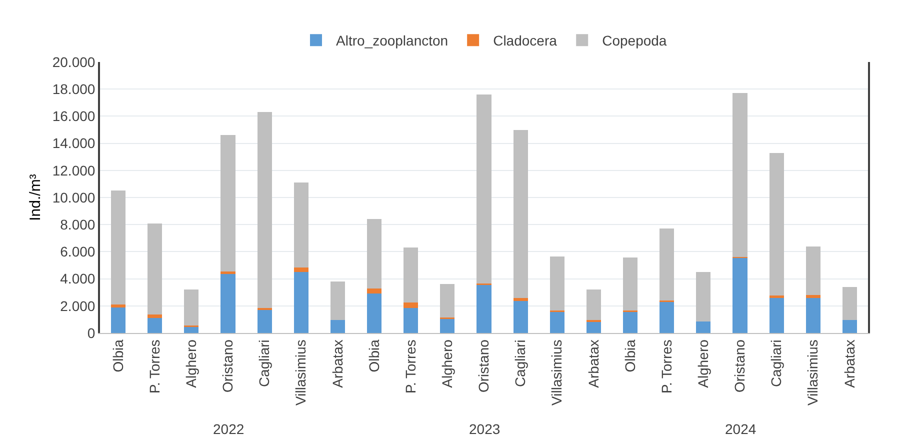 This screenshot has height=441, width=898. What do you see at coordinates (78, 252) in the screenshot?
I see `y-tick-label: 6.000` at bounding box center [78, 252].